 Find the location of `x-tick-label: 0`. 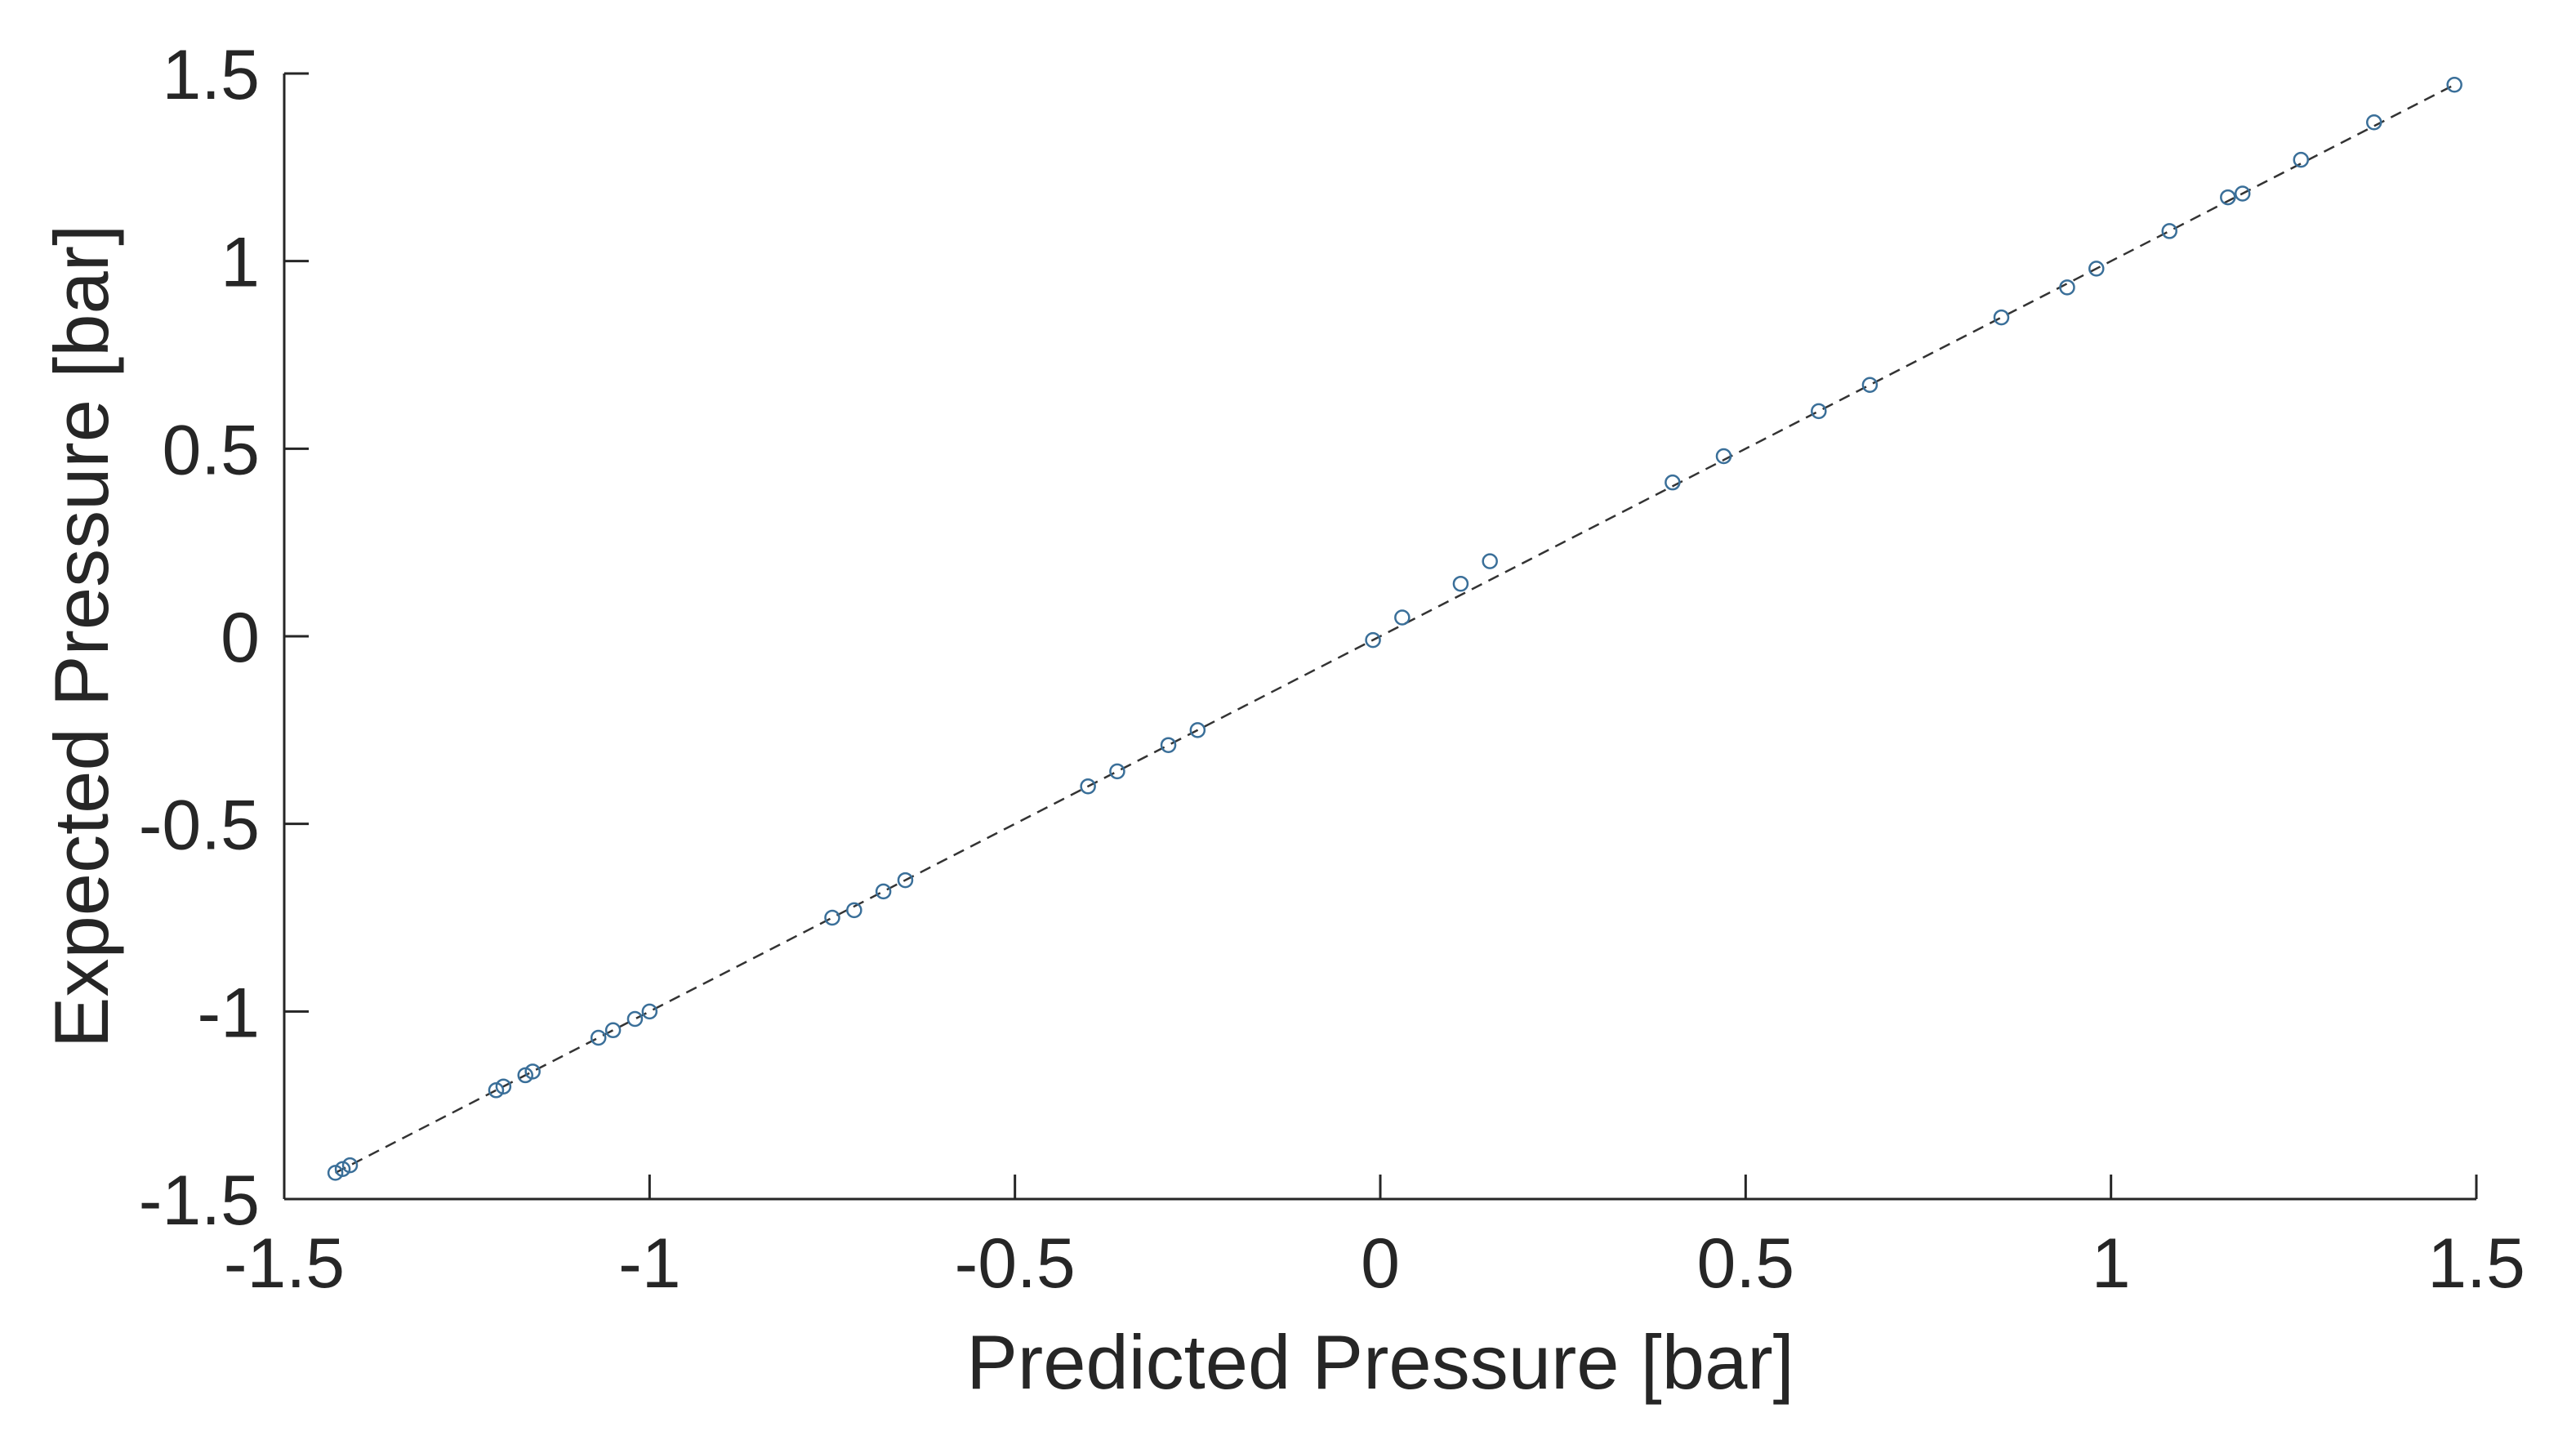

x-tick-label: 0 is located at coordinates (1380, 1263).